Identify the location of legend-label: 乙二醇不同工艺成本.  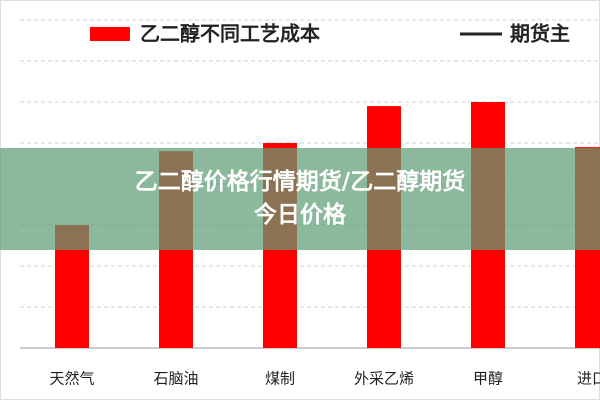
(230, 34).